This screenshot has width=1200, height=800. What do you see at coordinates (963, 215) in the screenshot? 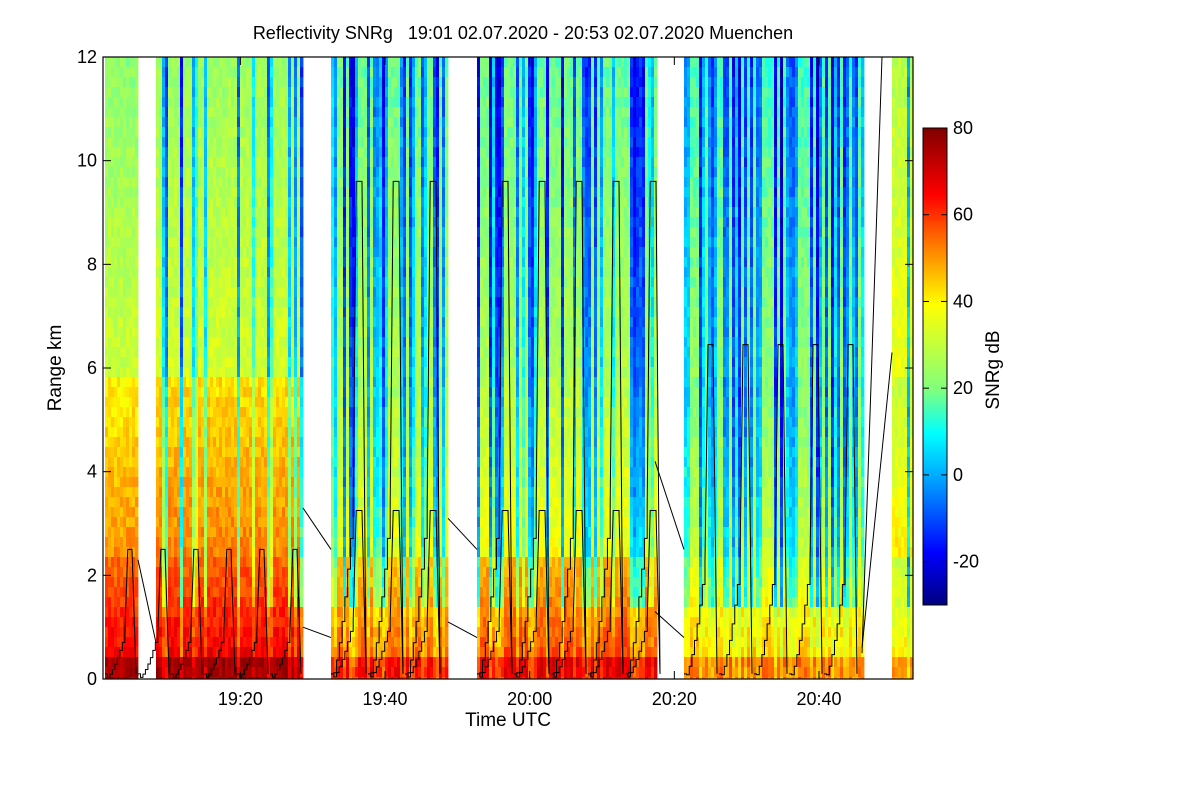
I see `colorbar-tick-label: 60` at bounding box center [963, 215].